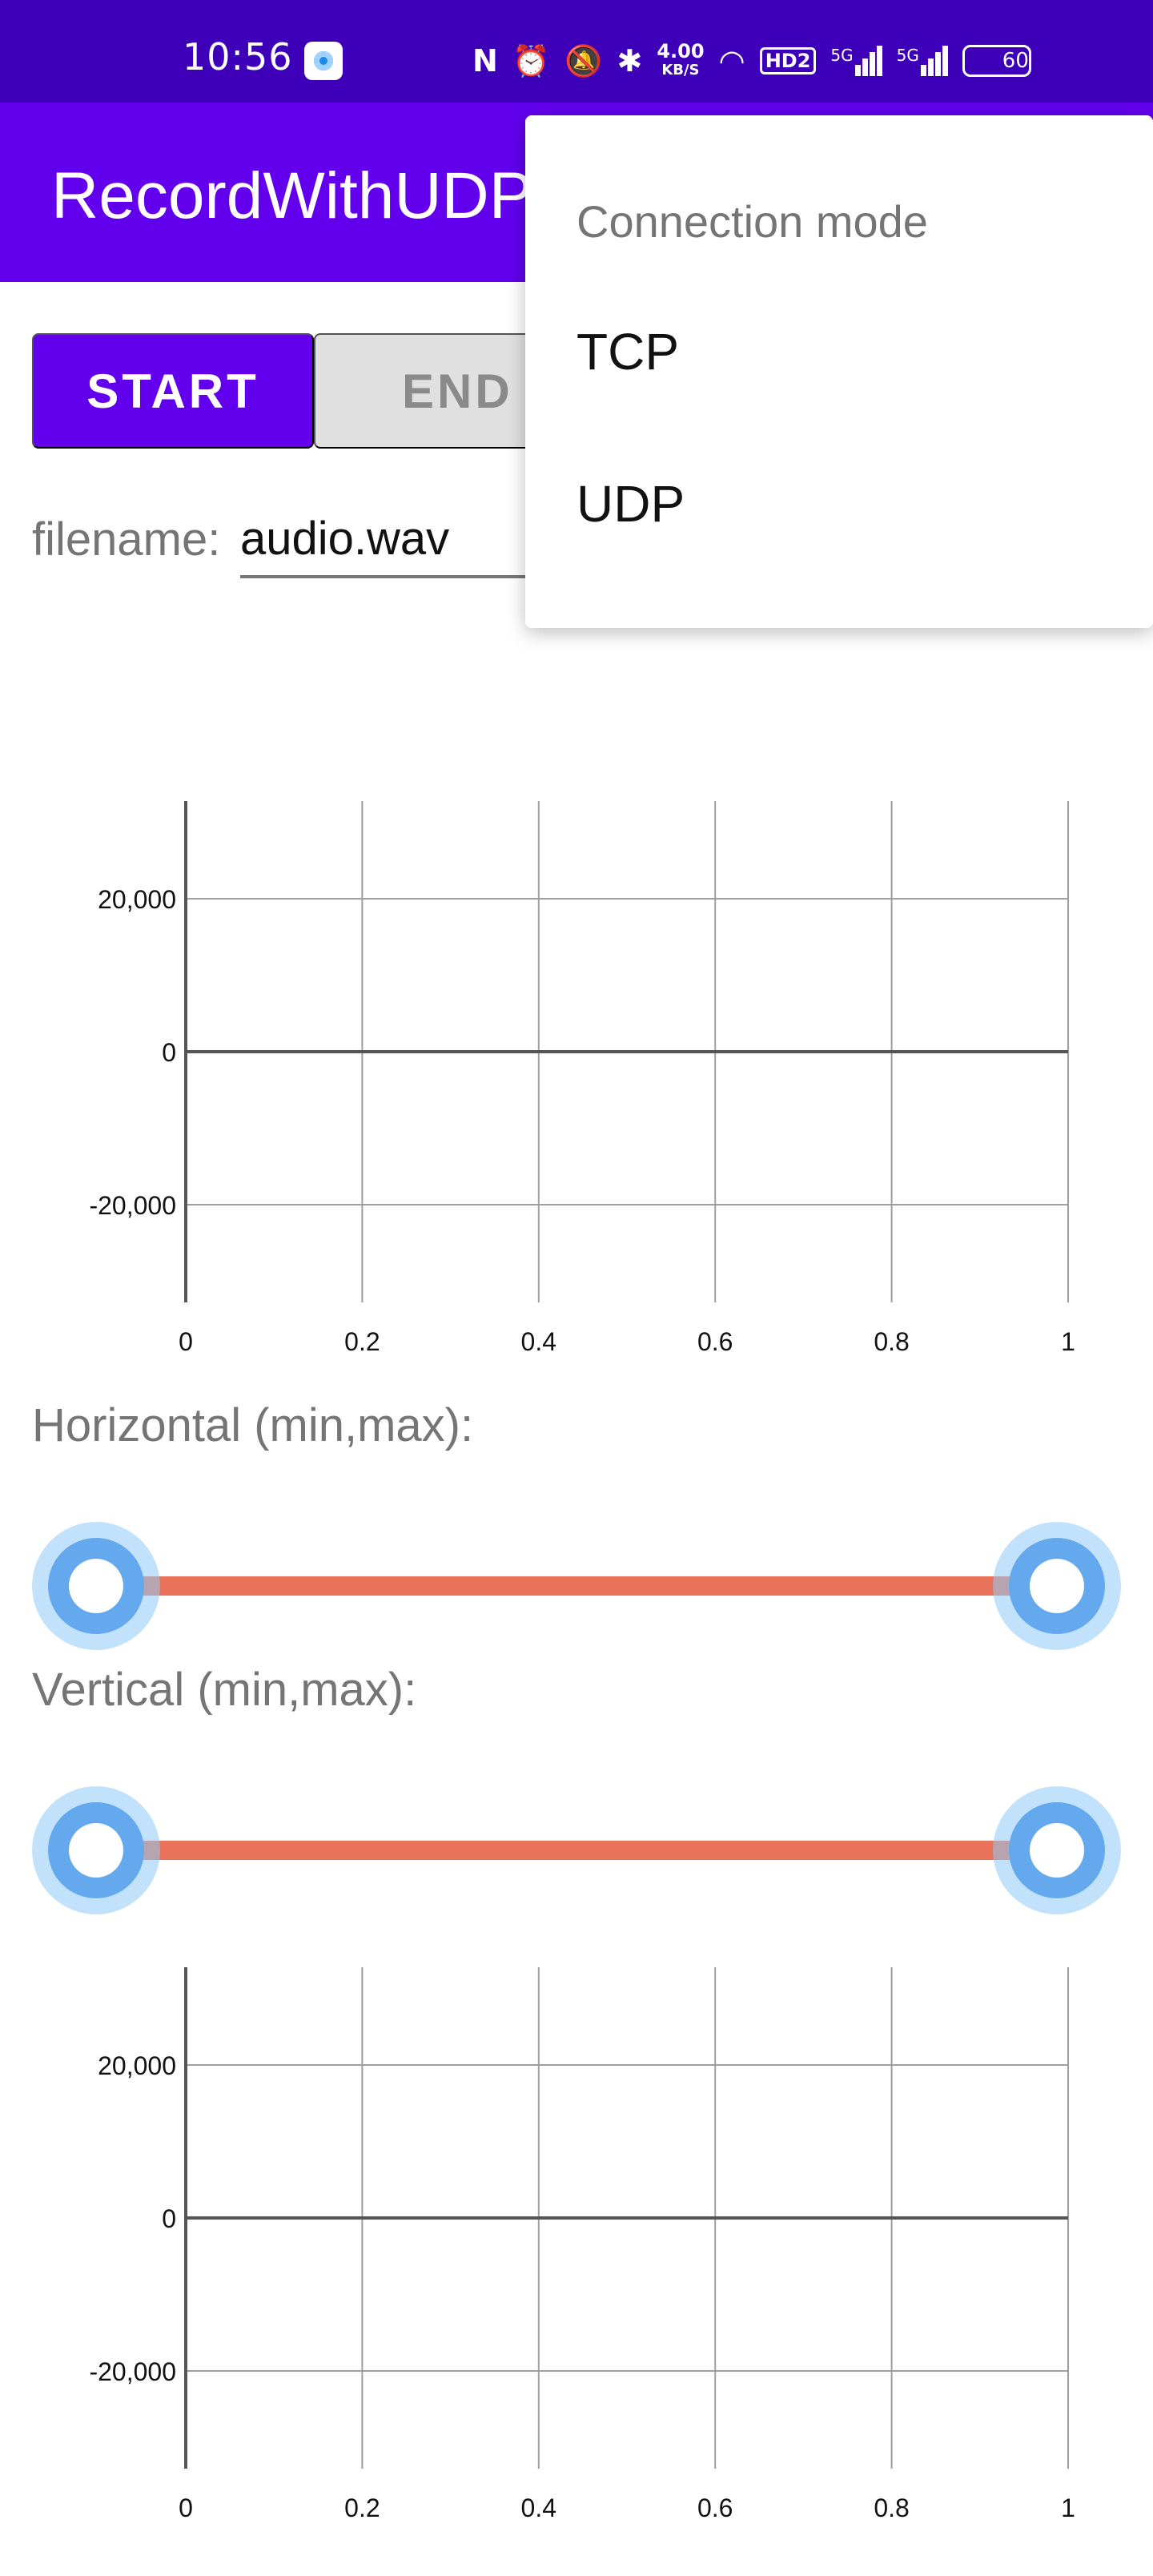 This screenshot has height=2576, width=1153. Describe the element at coordinates (238, 56) in the screenshot. I see `status-time: 10:56` at that location.